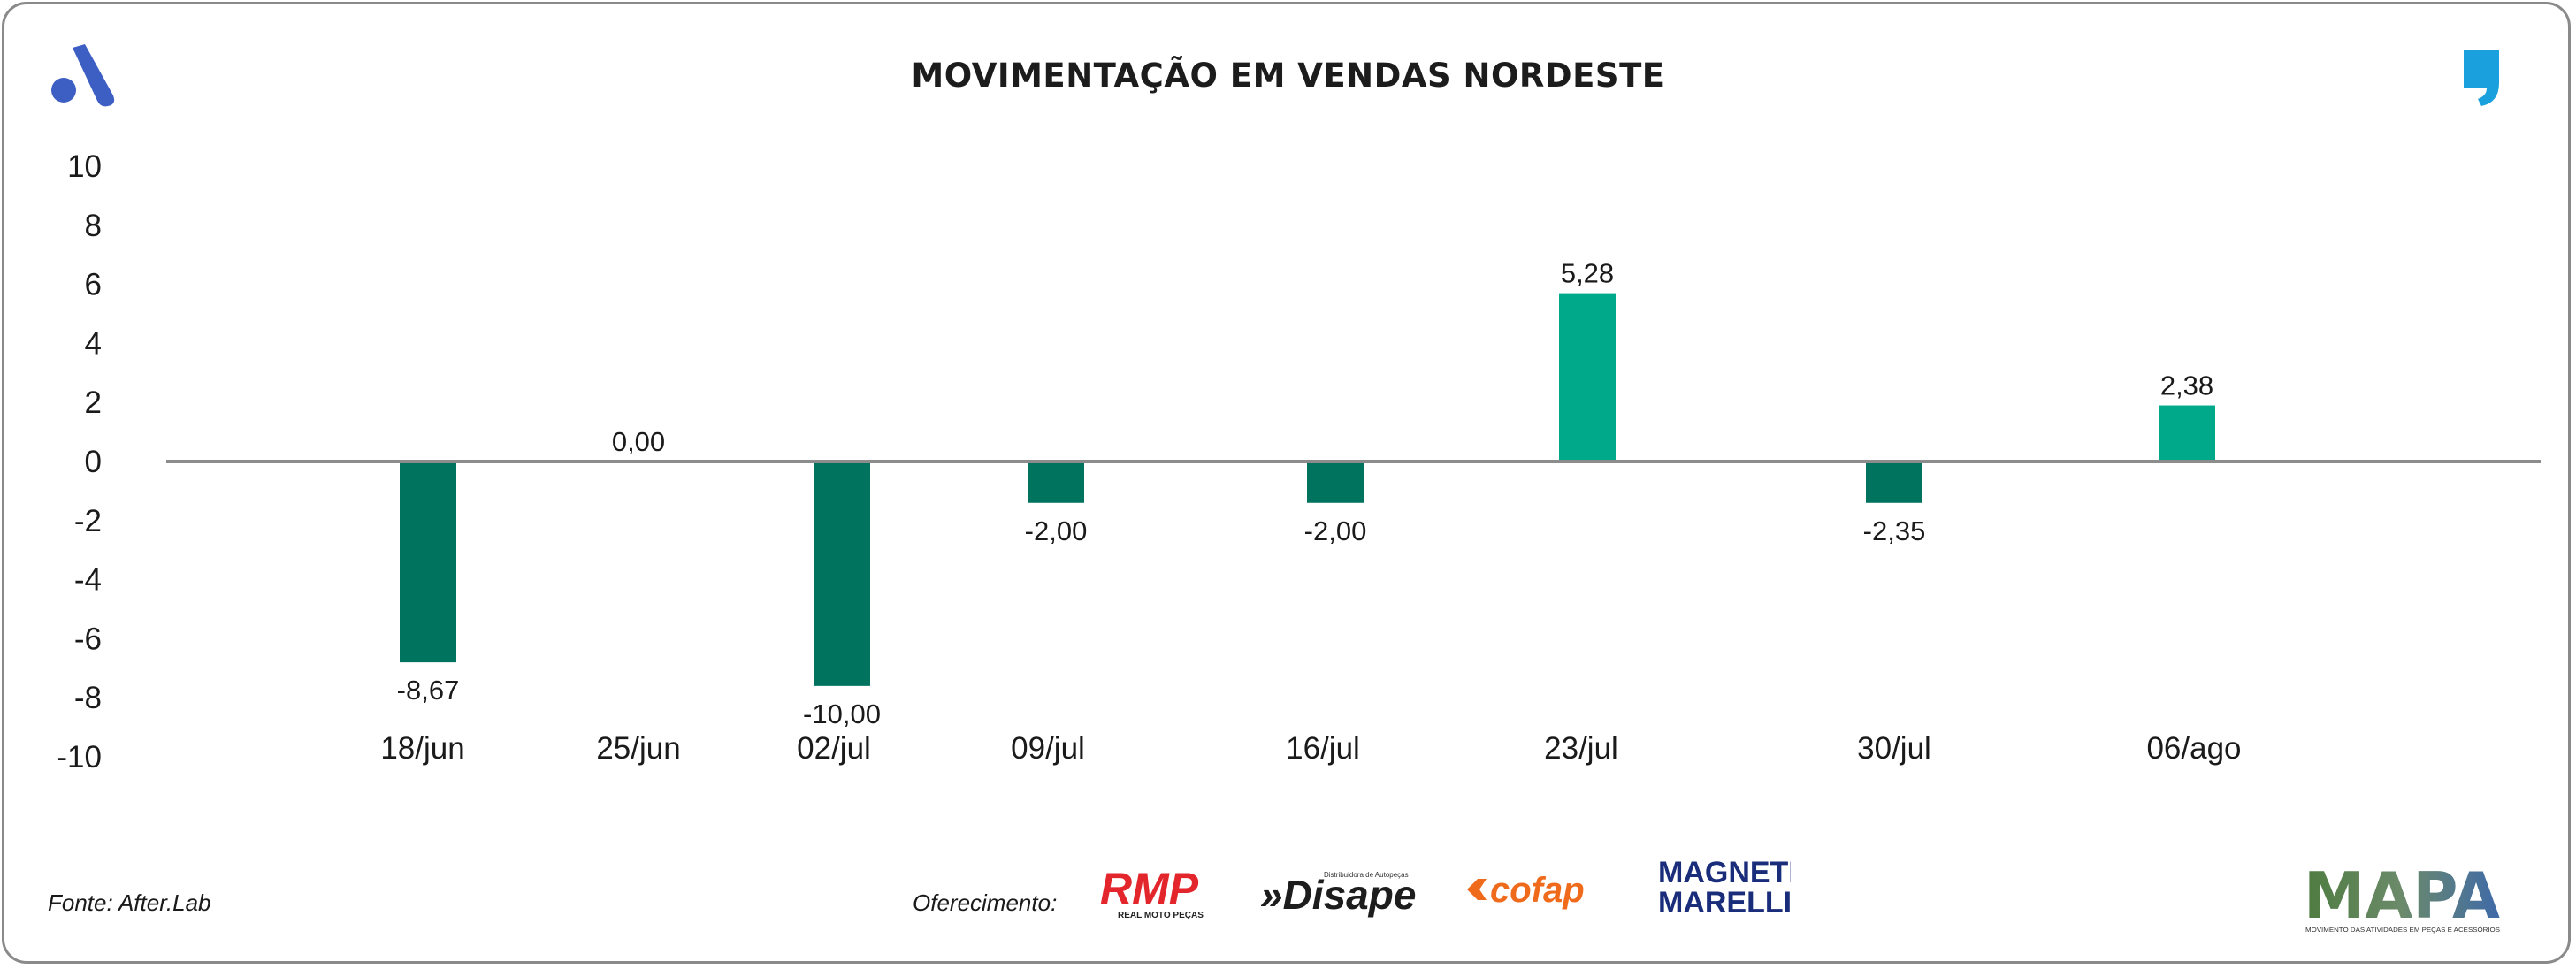 This screenshot has width=2576, height=969. Describe the element at coordinates (79, 757) in the screenshot. I see `y-tick-label: -10` at that location.